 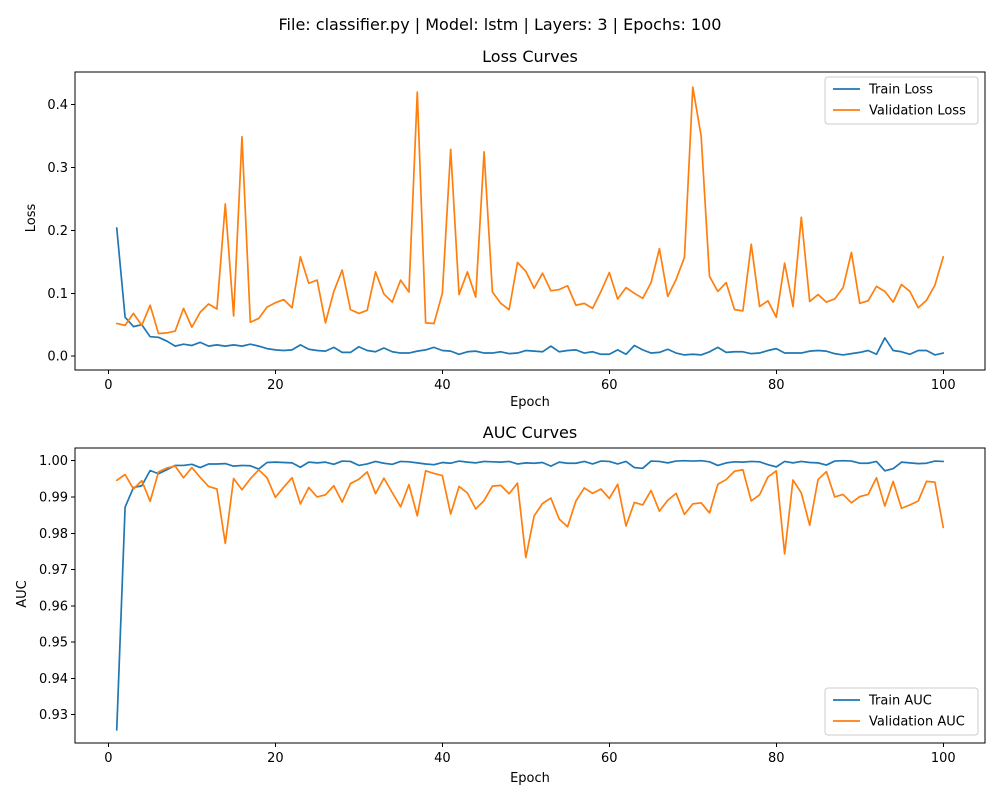 What do you see at coordinates (22, 594) in the screenshot?
I see `auc-chart-ylabel: AUC` at bounding box center [22, 594].